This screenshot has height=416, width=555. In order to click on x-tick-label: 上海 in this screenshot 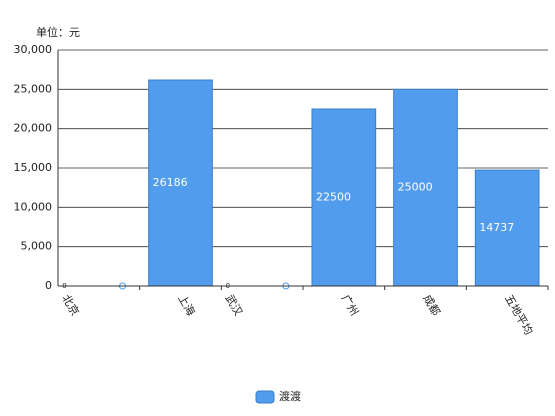, I will do `click(186, 305)`.